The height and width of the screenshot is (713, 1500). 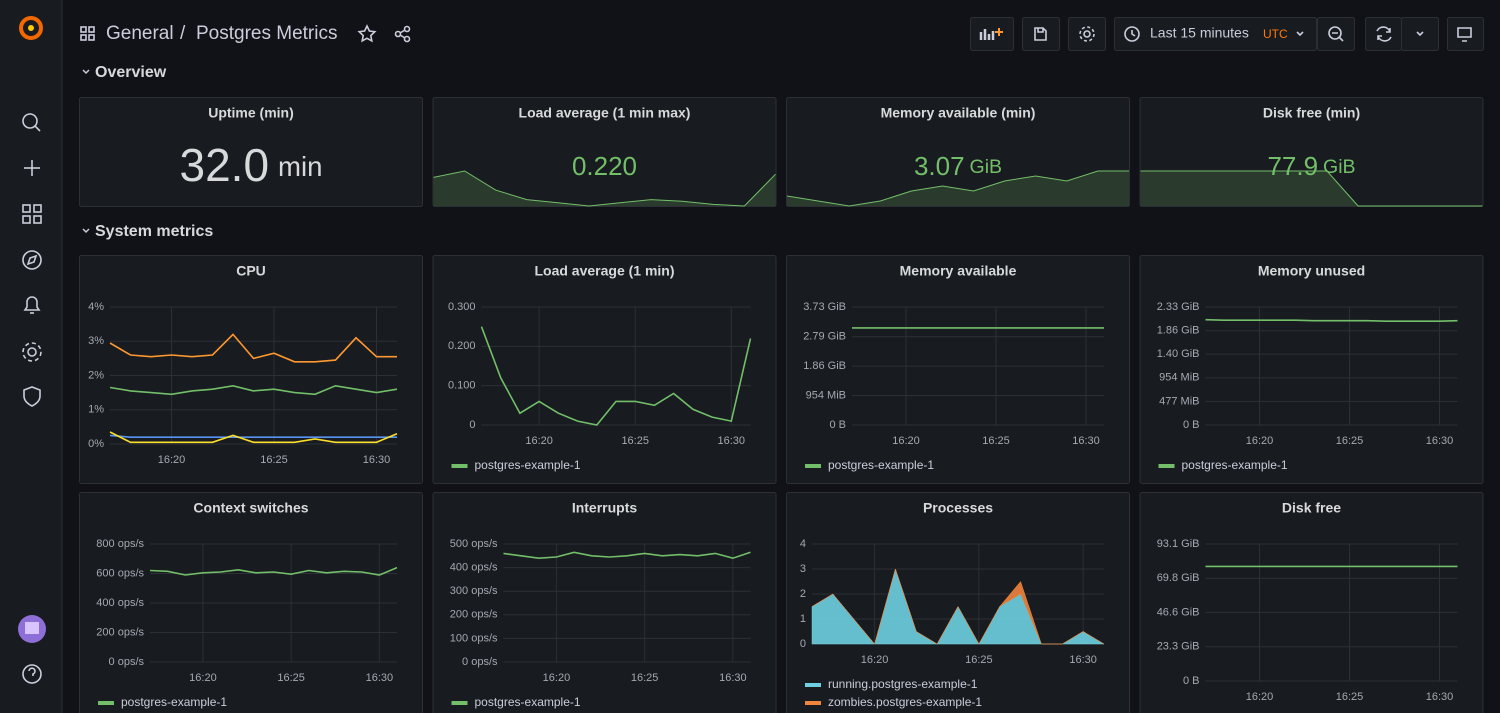 I want to click on y-tick-label: 4, so click(x=803, y=544).